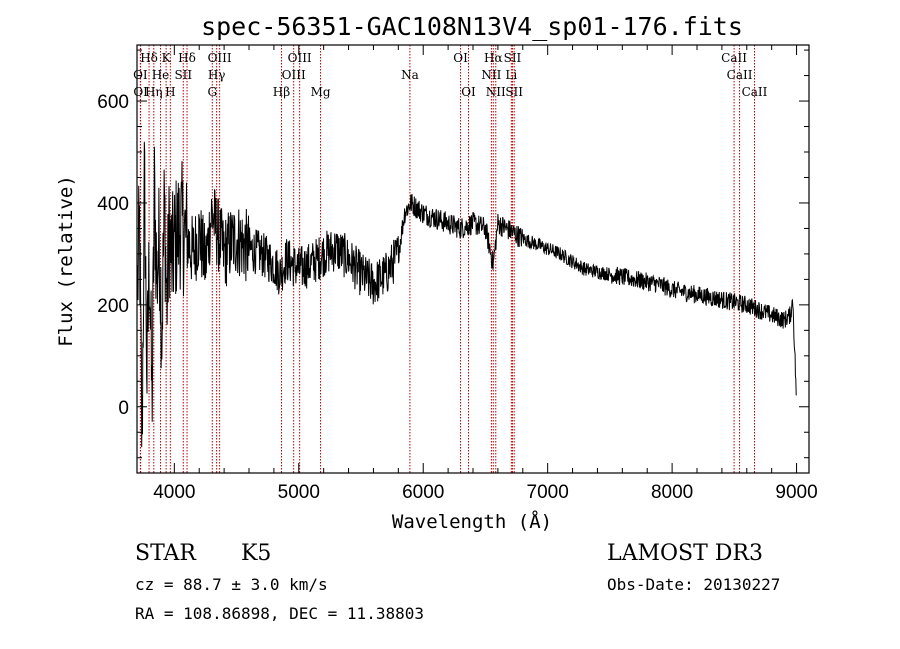  Describe the element at coordinates (796, 492) in the screenshot. I see `x-tick-label-5: 9000` at that location.